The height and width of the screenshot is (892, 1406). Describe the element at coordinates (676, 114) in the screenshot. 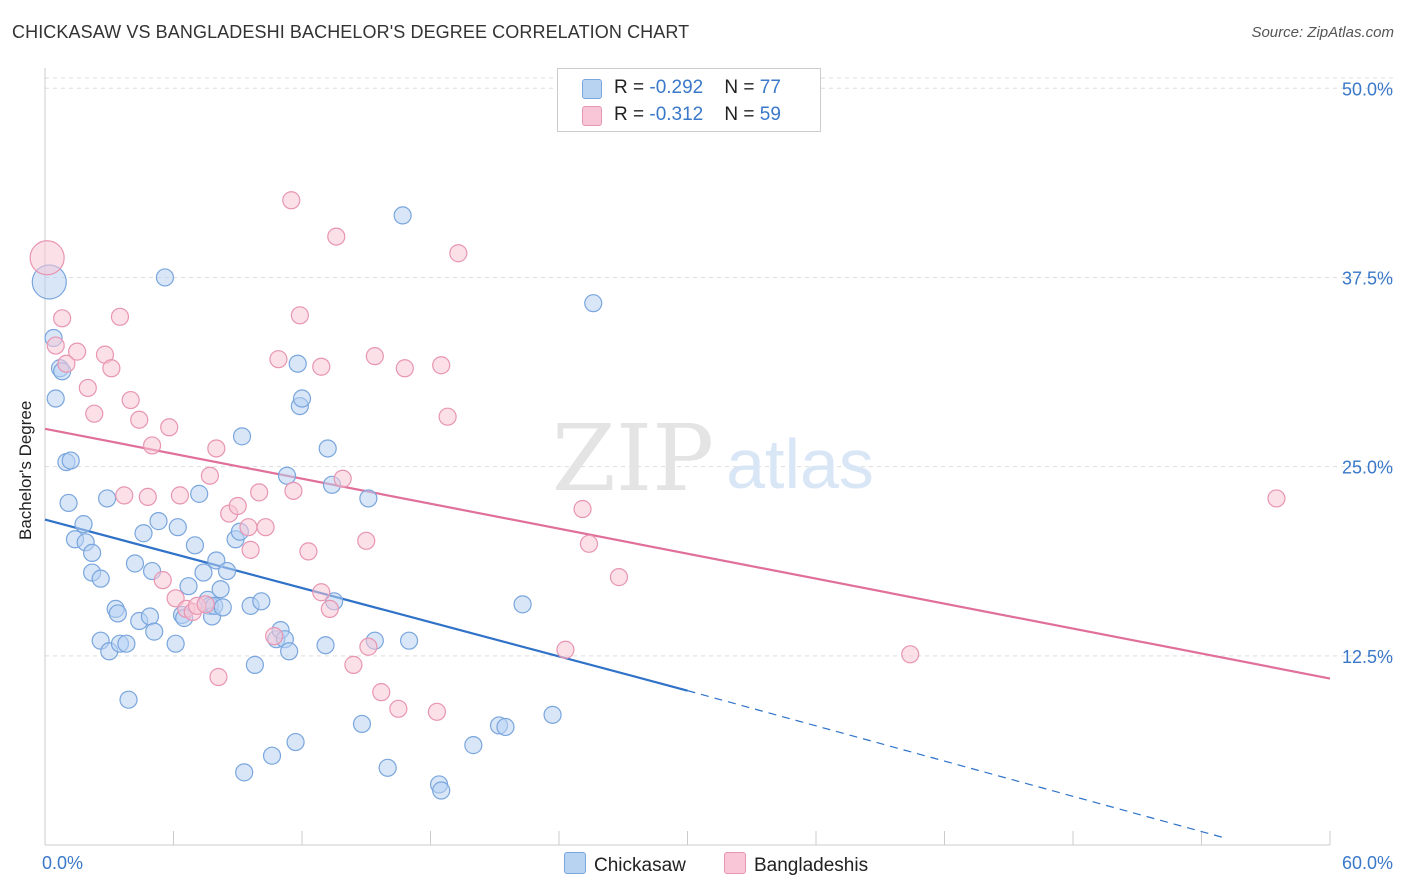

I see `legend-r-value: -0.312` at that location.